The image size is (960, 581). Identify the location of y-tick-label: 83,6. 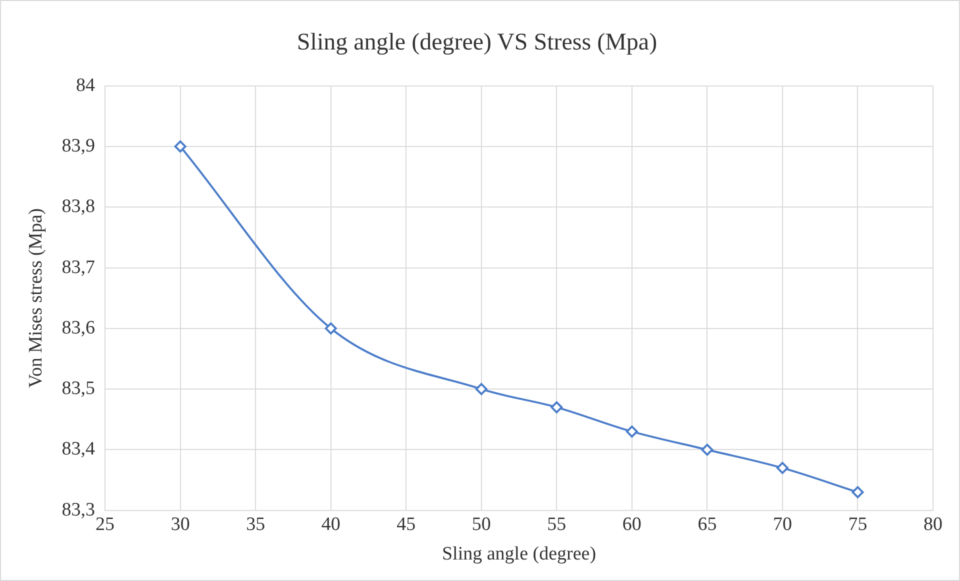
(79, 327).